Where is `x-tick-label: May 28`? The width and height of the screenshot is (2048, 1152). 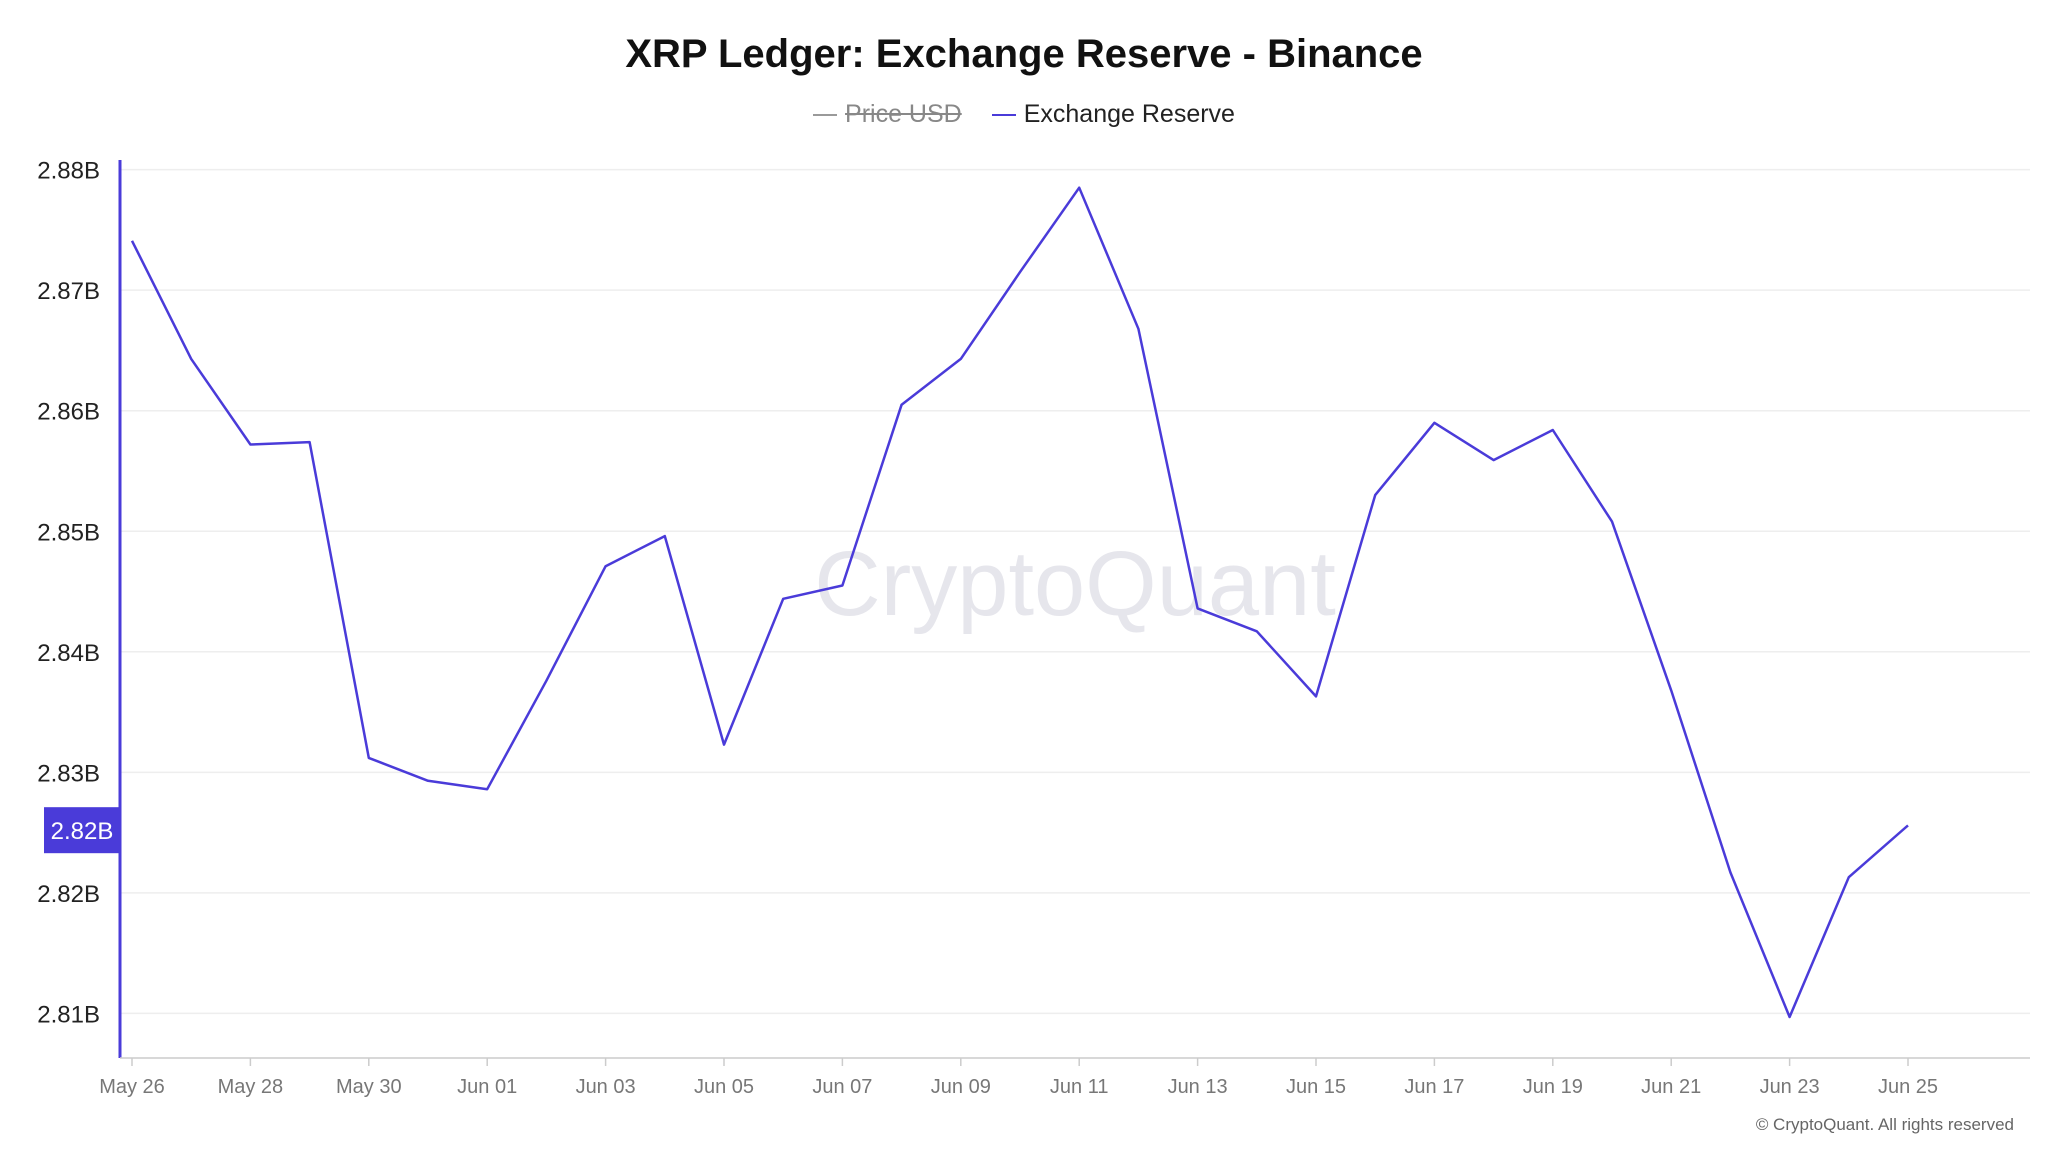
x-tick-label: May 28 is located at coordinates (251, 1087).